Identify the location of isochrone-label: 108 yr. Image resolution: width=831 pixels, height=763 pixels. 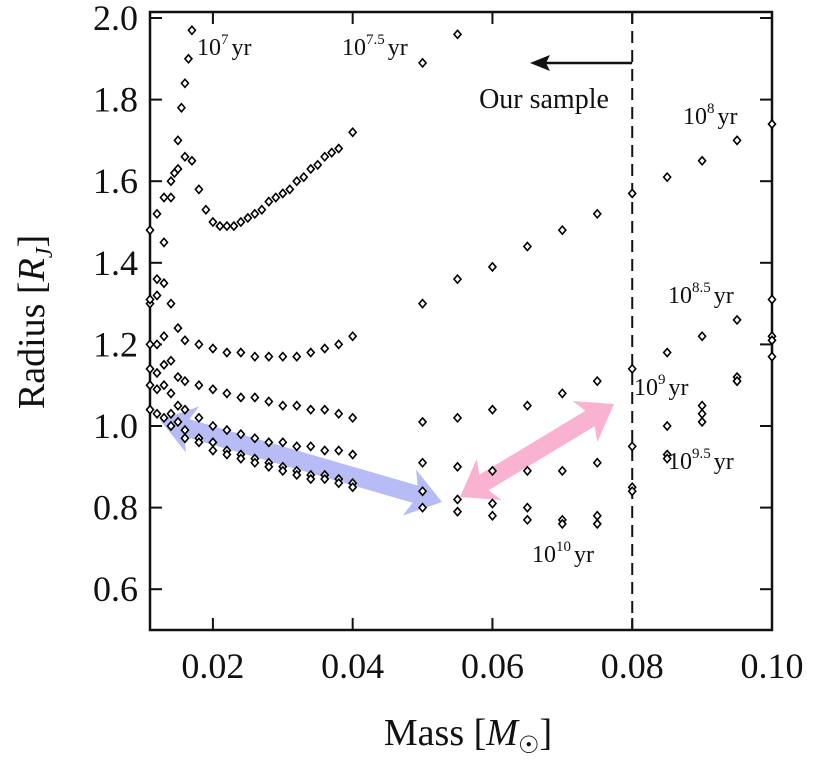
(710, 115).